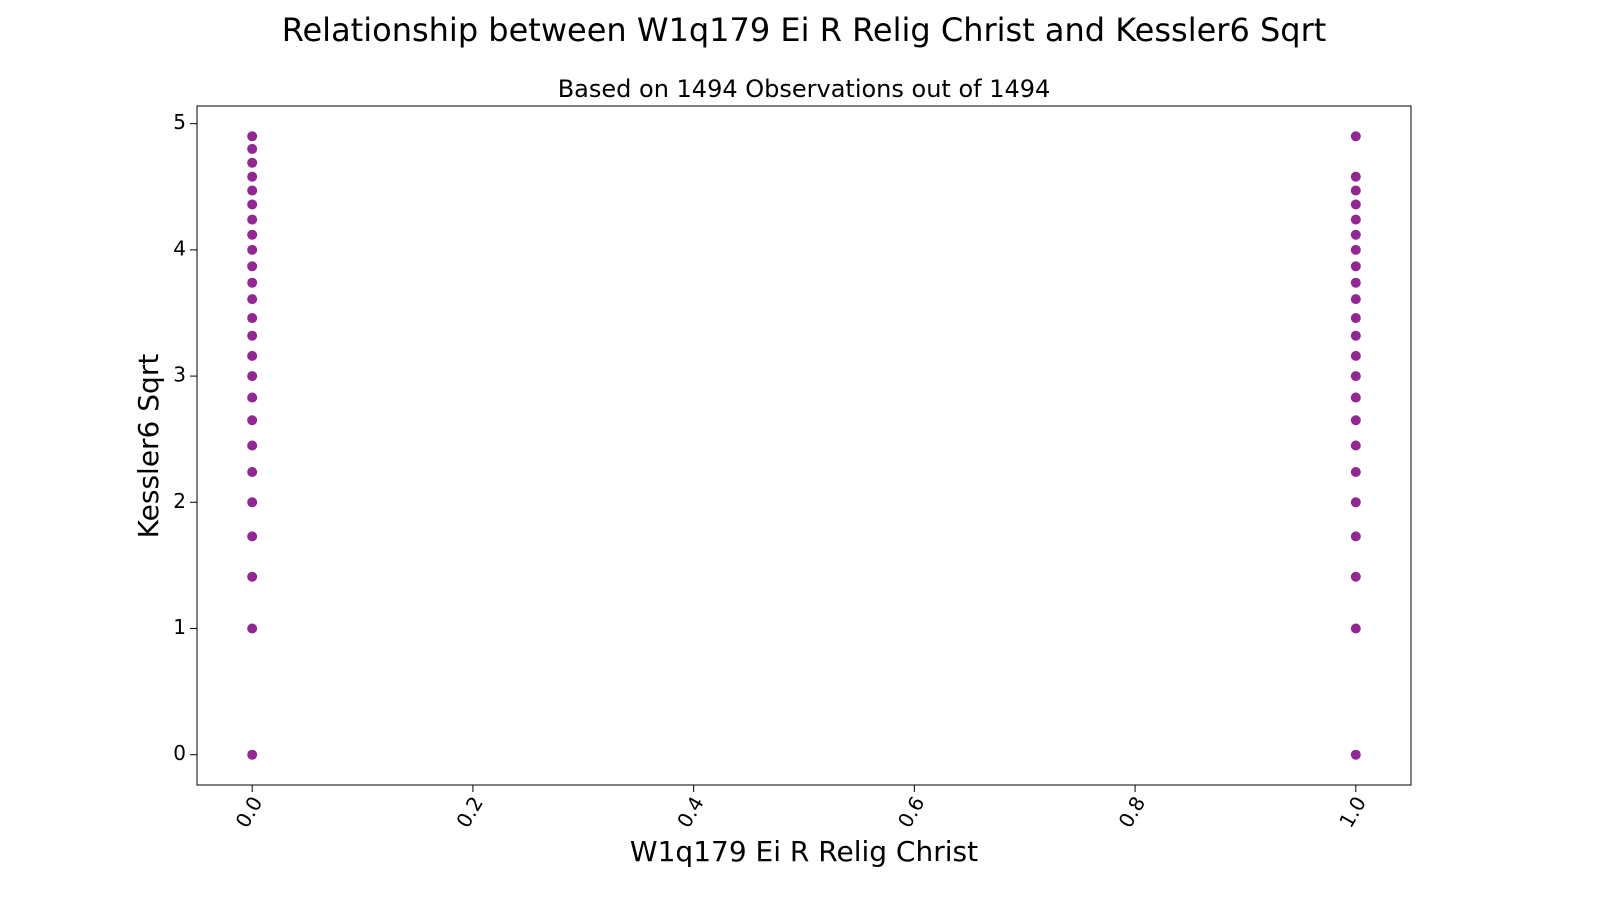 The height and width of the screenshot is (900, 1600). Describe the element at coordinates (1131, 812) in the screenshot. I see `x-tick-label: 0.8` at that location.